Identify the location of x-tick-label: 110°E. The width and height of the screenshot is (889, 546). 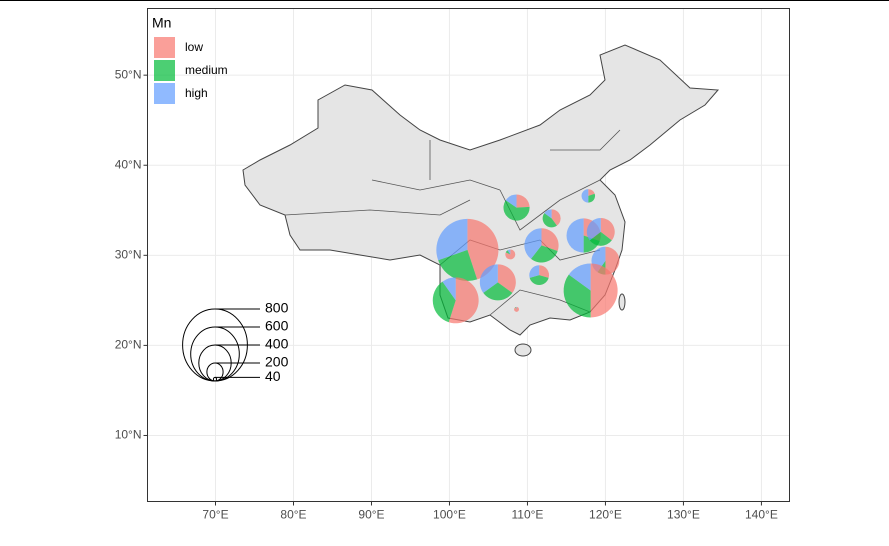
(527, 515).